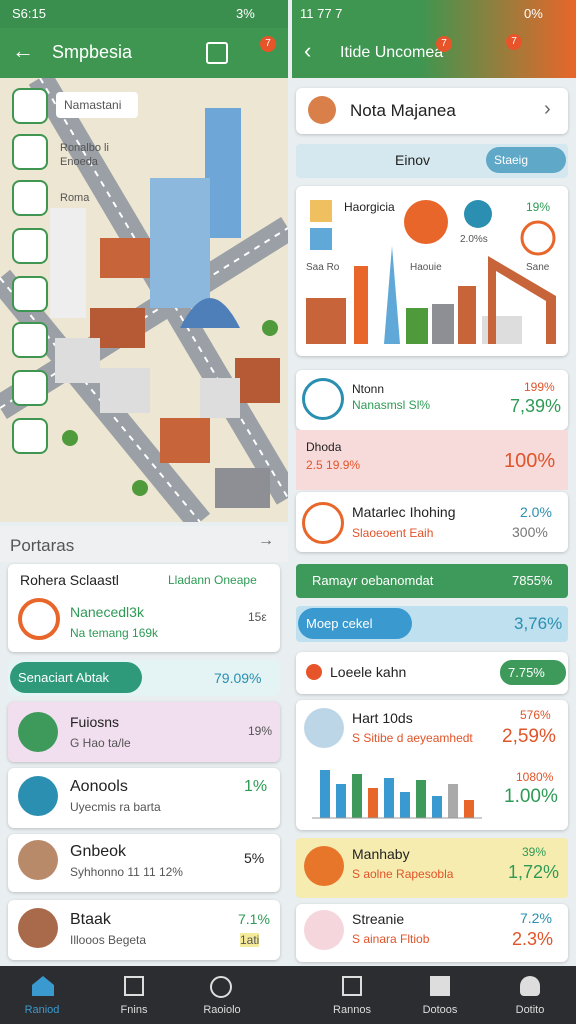  What do you see at coordinates (391, 405) in the screenshot?
I see `row-subtitle: Nanasmsl Sl%` at bounding box center [391, 405].